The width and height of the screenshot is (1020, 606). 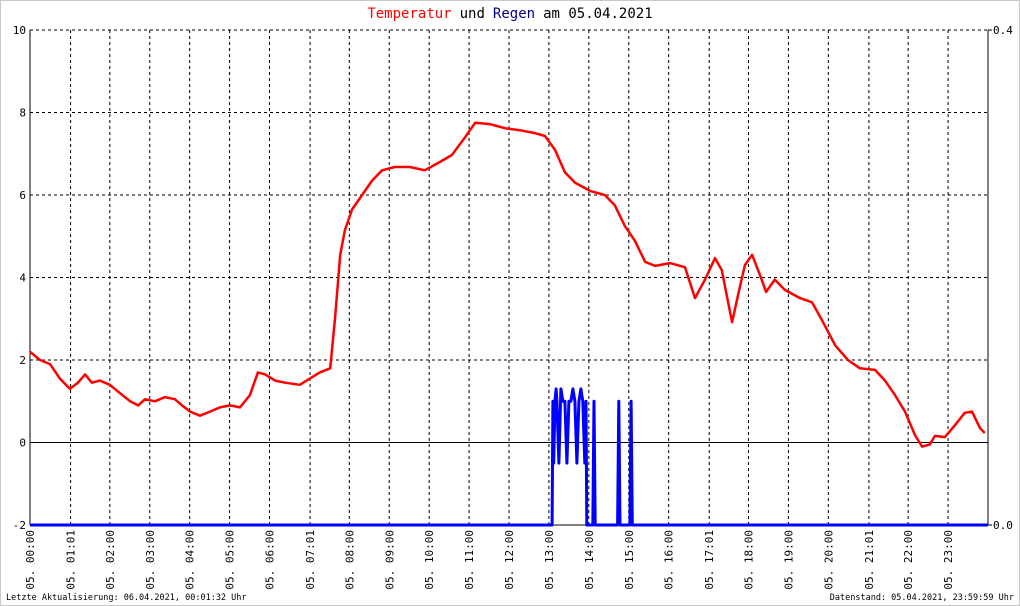 What do you see at coordinates (22, 113) in the screenshot?
I see `y-tick-label: 8` at bounding box center [22, 113].